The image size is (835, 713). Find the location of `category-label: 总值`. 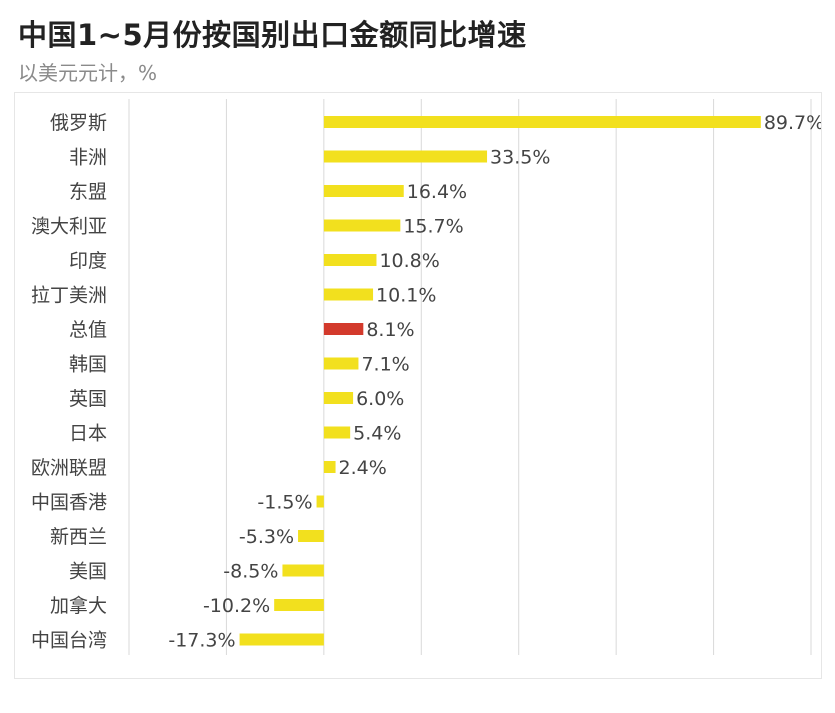

category-label: 总值 is located at coordinates (88, 330).